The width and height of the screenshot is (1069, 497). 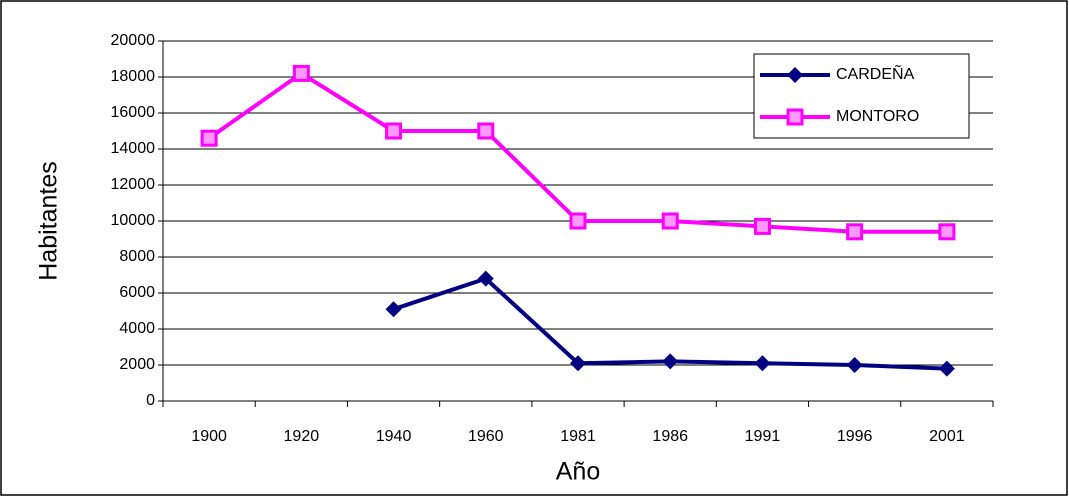 What do you see at coordinates (578, 436) in the screenshot?
I see `x-tick-label: 1981` at bounding box center [578, 436].